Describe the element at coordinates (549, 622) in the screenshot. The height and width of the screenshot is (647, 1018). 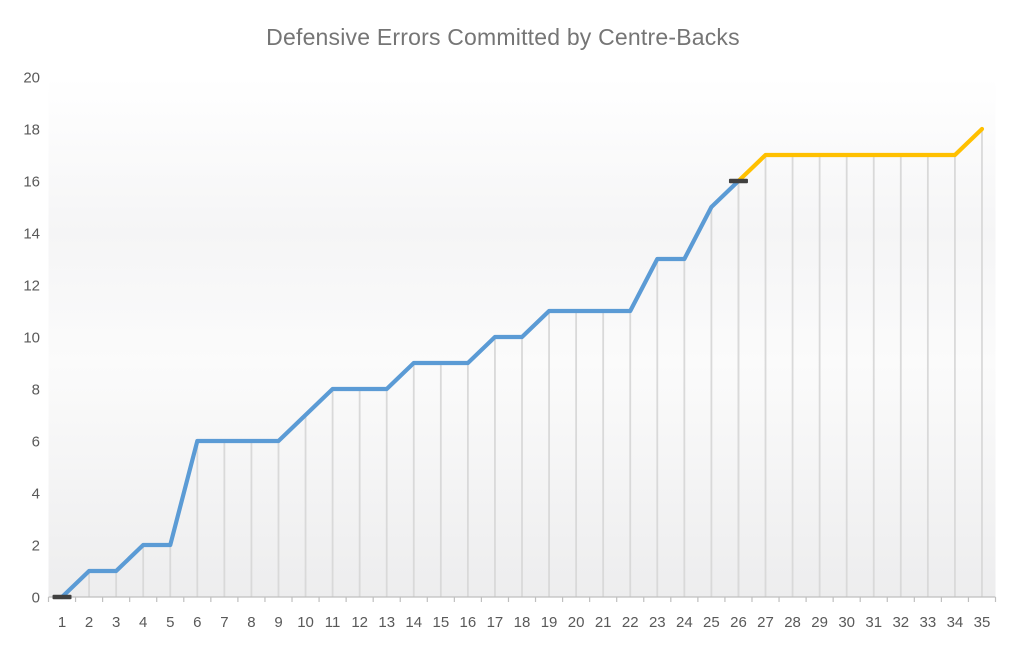
I see `x-axis-label: 19` at that location.